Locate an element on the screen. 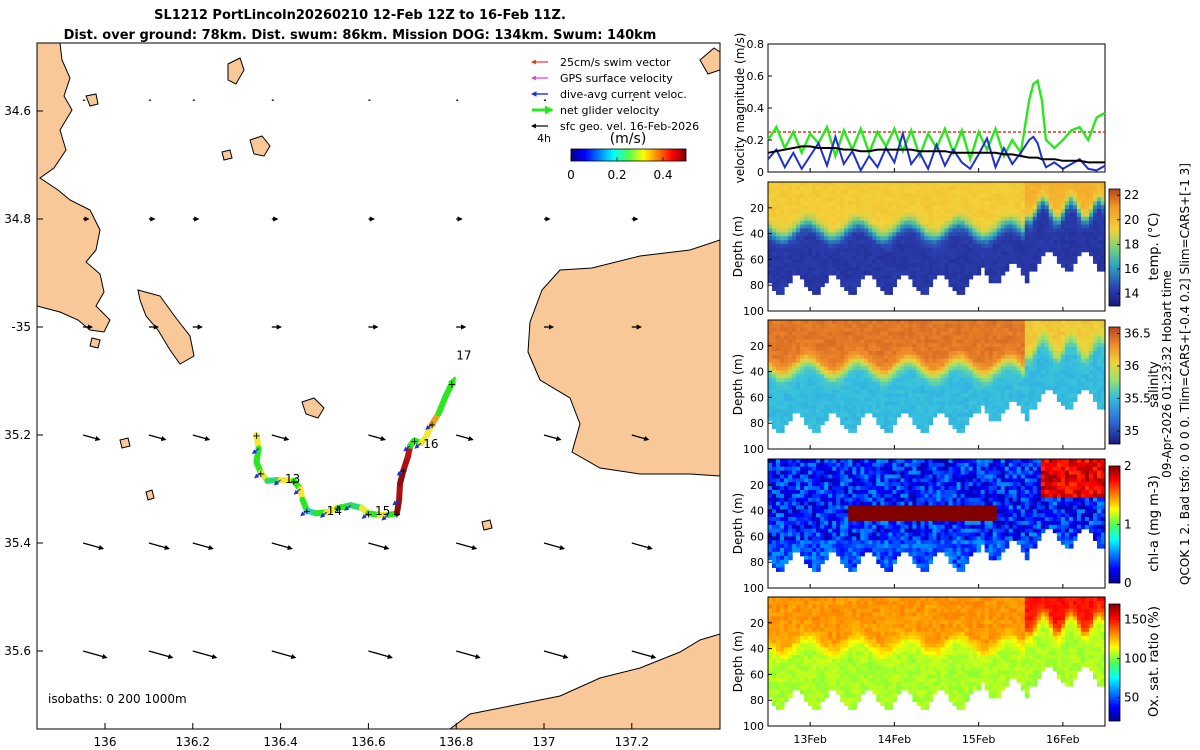 Image resolution: width=1200 pixels, height=750 pixels. glider-track: ++++ + + +++++ is located at coordinates (354, 448).